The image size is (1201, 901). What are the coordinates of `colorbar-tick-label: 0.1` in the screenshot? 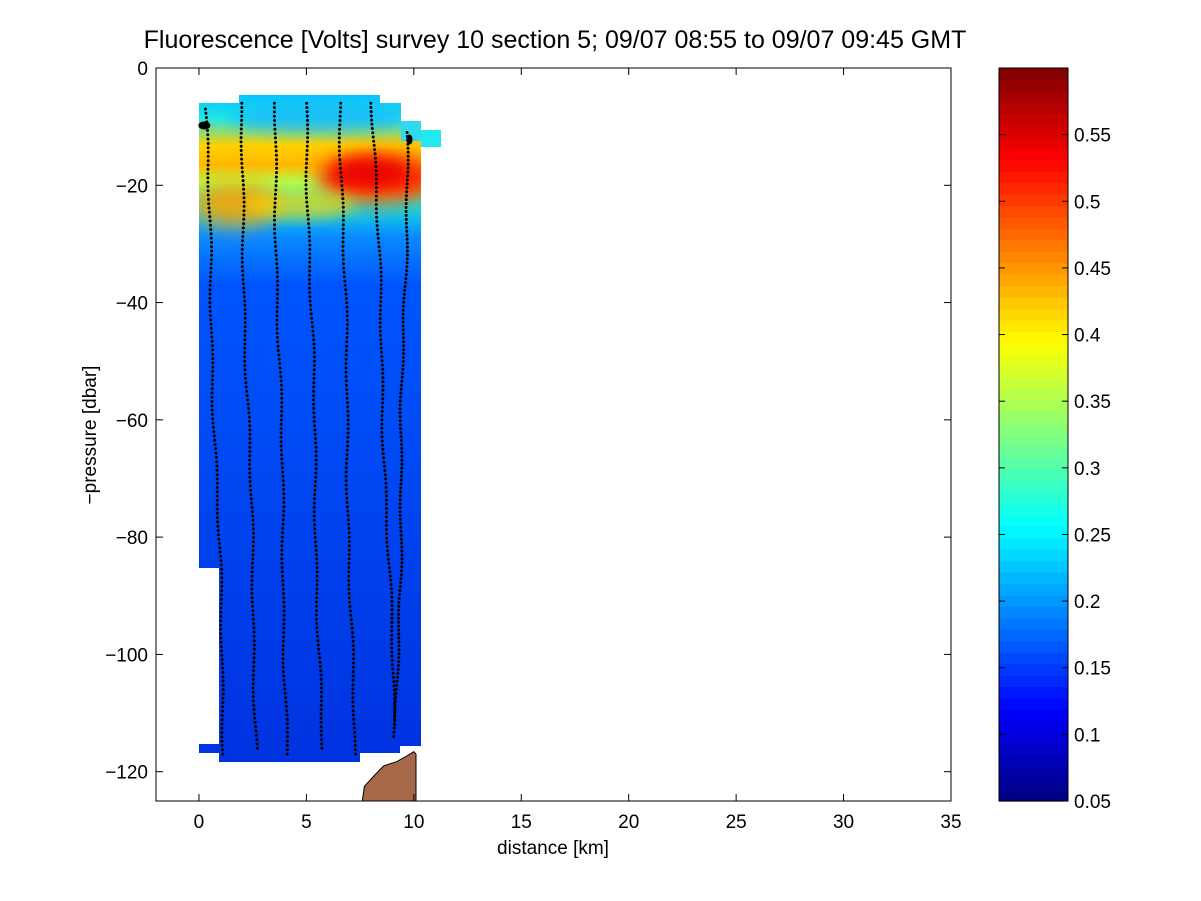 It's located at (1087, 735).